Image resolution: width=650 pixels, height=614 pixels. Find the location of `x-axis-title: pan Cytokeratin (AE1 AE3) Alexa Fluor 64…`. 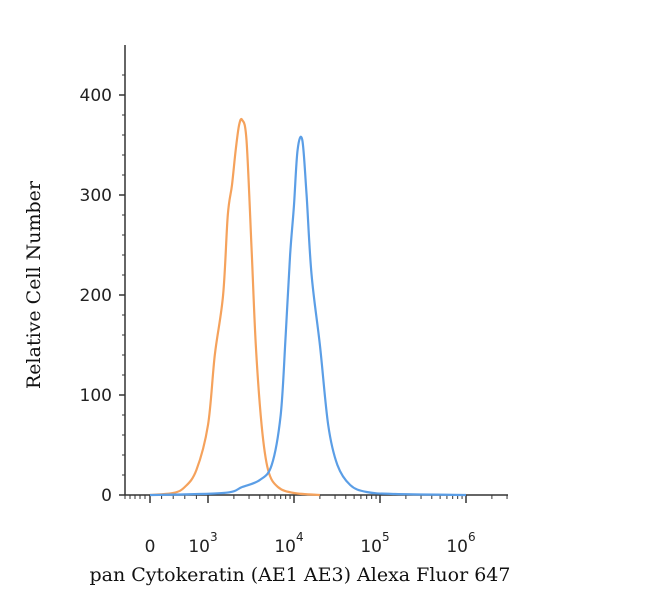

x-axis-title: pan Cytokeratin (AE1 AE3) Alexa Fluor 64… is located at coordinates (300, 575).